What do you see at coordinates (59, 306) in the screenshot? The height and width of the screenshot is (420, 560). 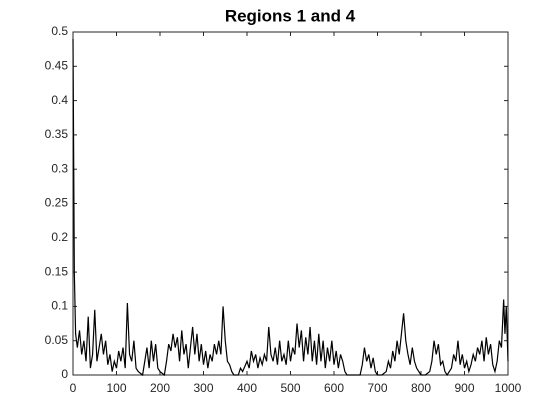 I see `y-tick-label: 0.1` at bounding box center [59, 306].